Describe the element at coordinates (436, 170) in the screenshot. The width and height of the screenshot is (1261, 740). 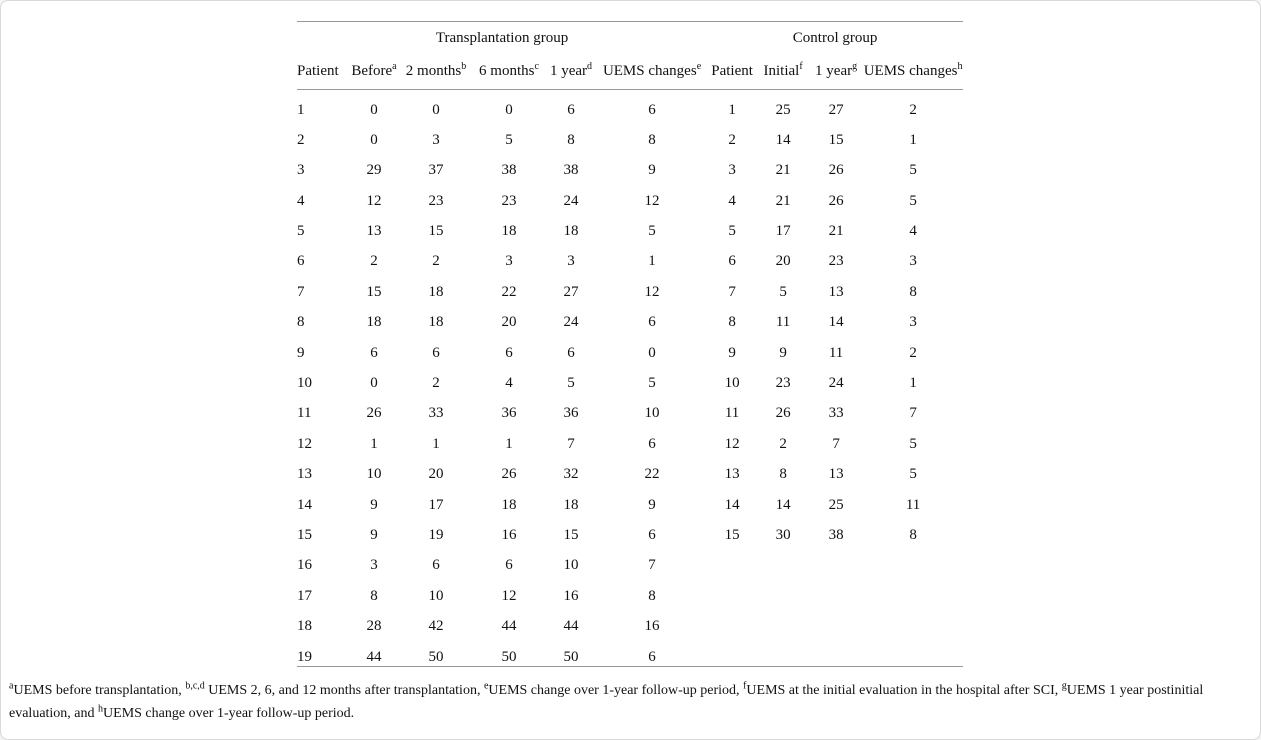
I see `data-cell: 37` at that location.